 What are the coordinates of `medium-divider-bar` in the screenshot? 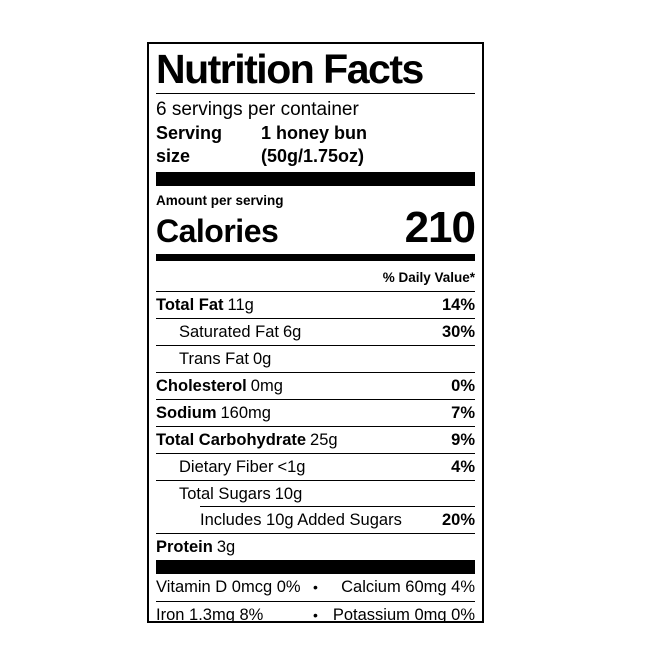 It's located at (315, 257).